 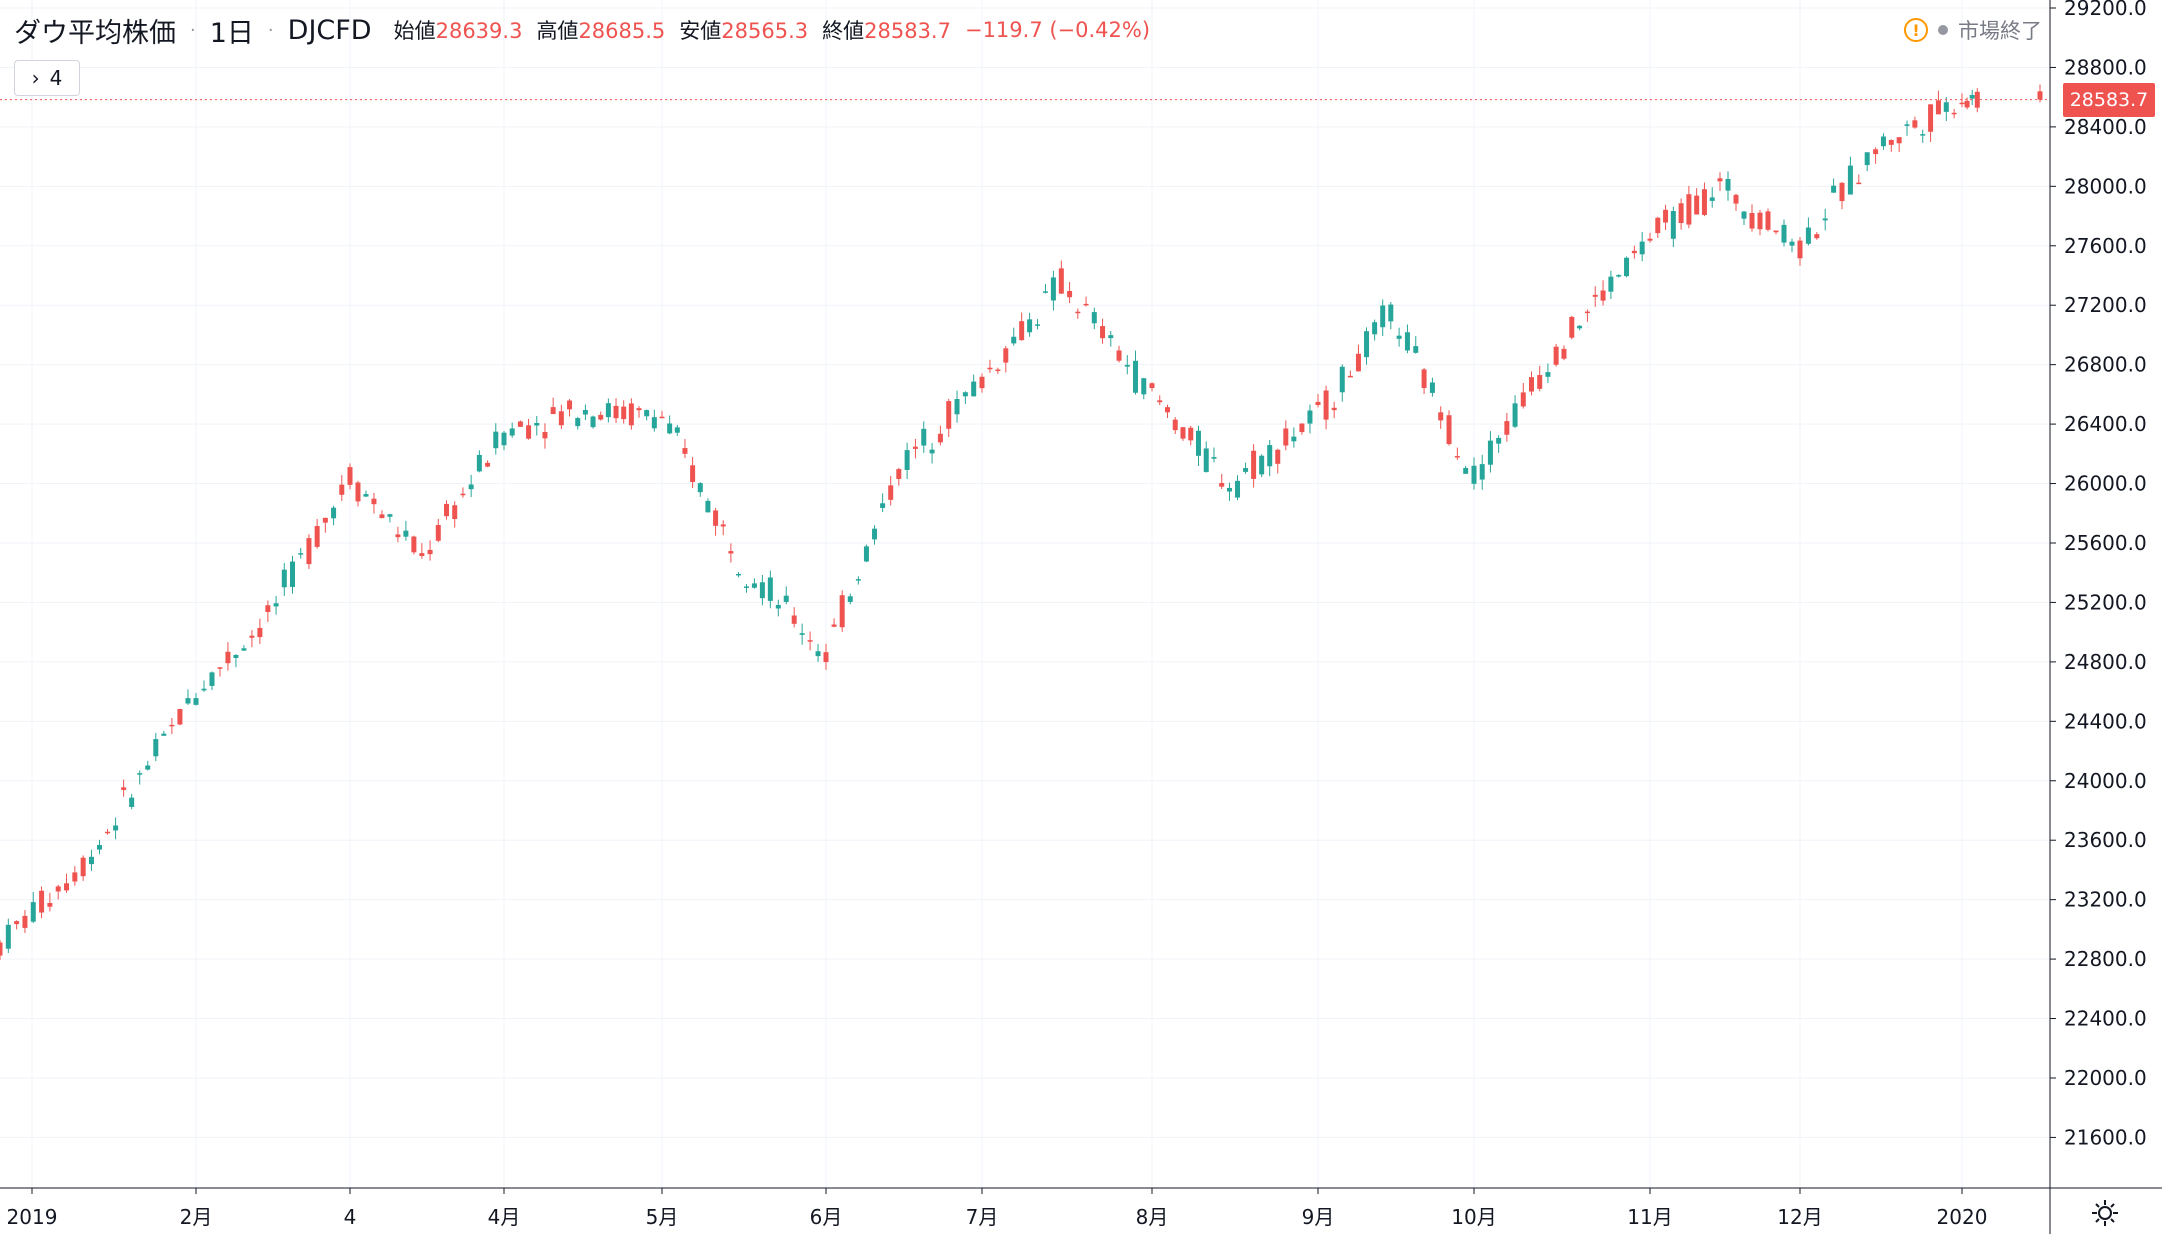 What do you see at coordinates (231, 33) in the screenshot?
I see `interval-label: 1日` at bounding box center [231, 33].